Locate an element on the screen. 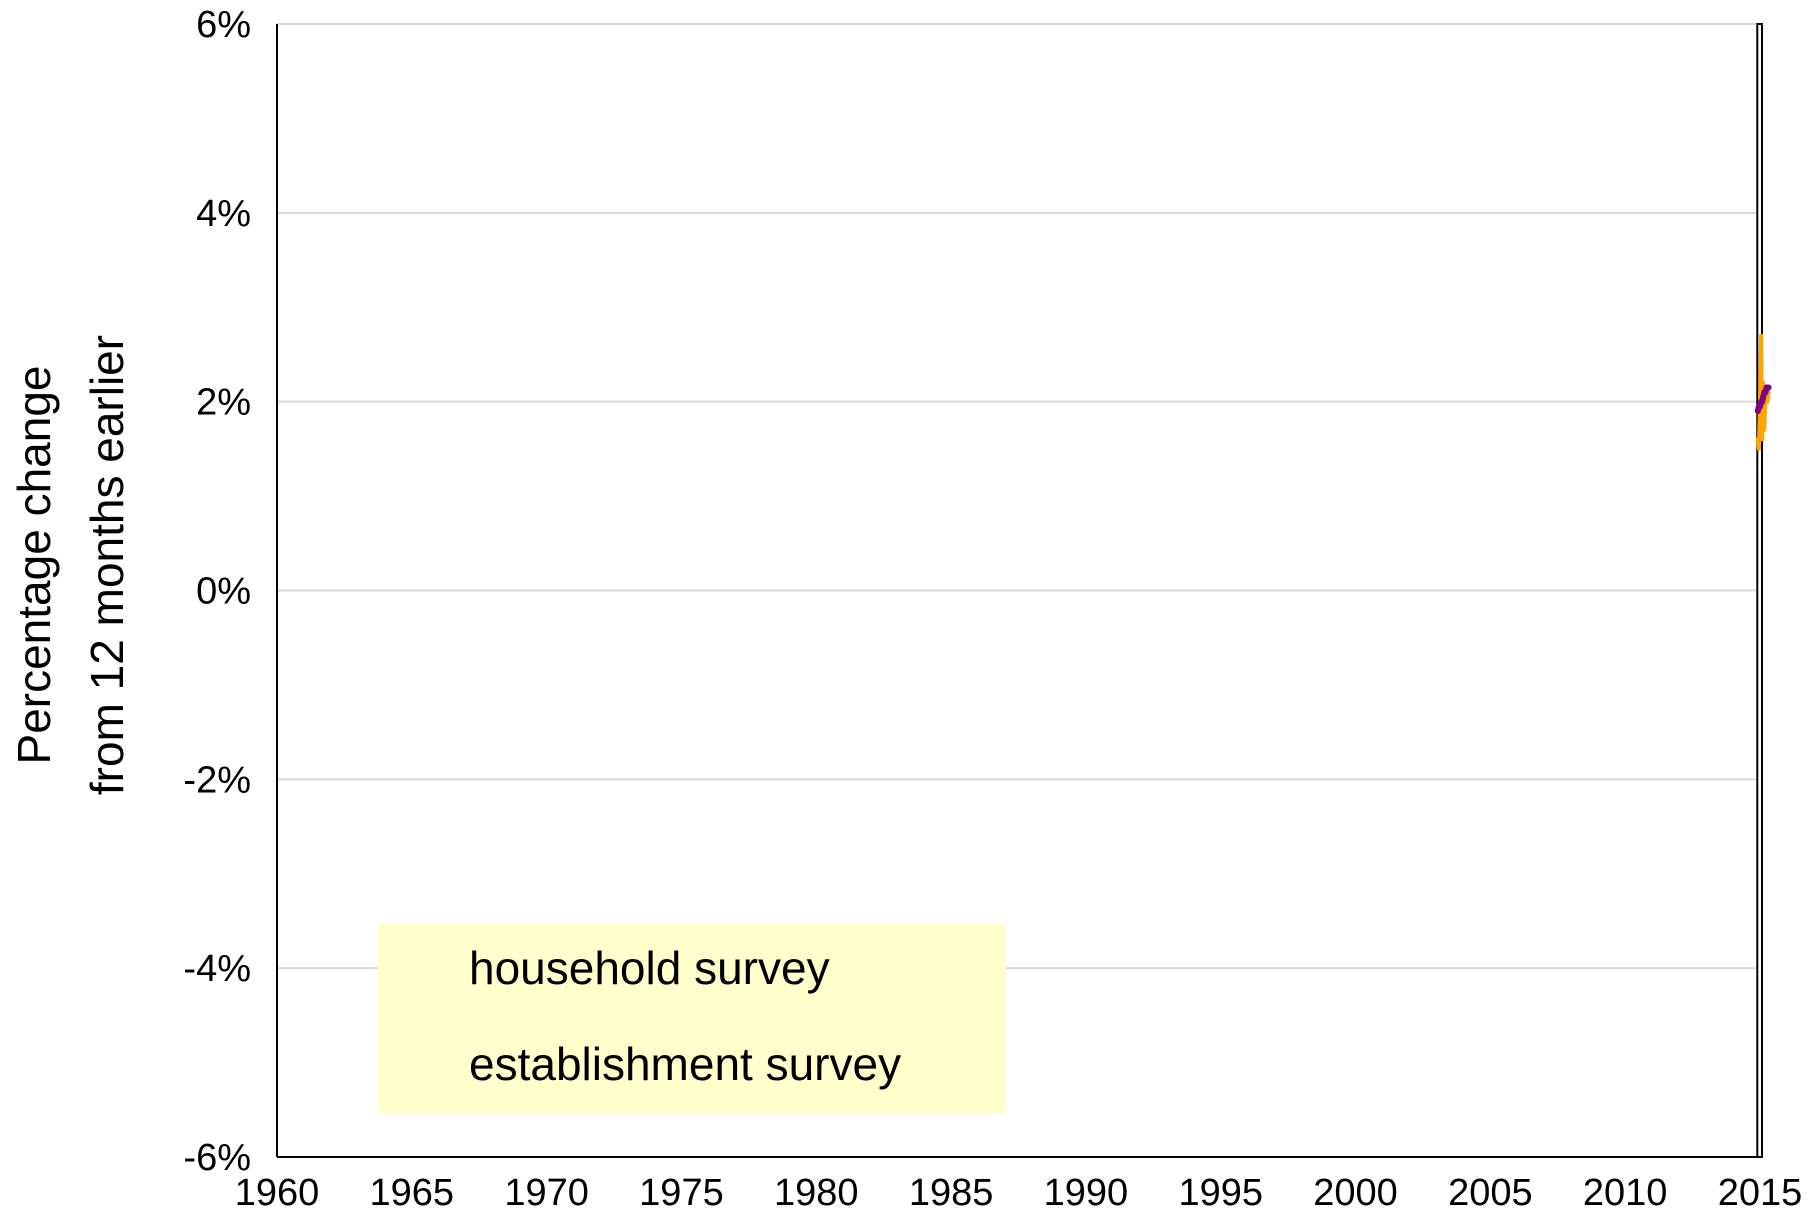 The width and height of the screenshot is (1810, 1219). y-axis-title-line-2: from 12 months earlier is located at coordinates (107, 565).